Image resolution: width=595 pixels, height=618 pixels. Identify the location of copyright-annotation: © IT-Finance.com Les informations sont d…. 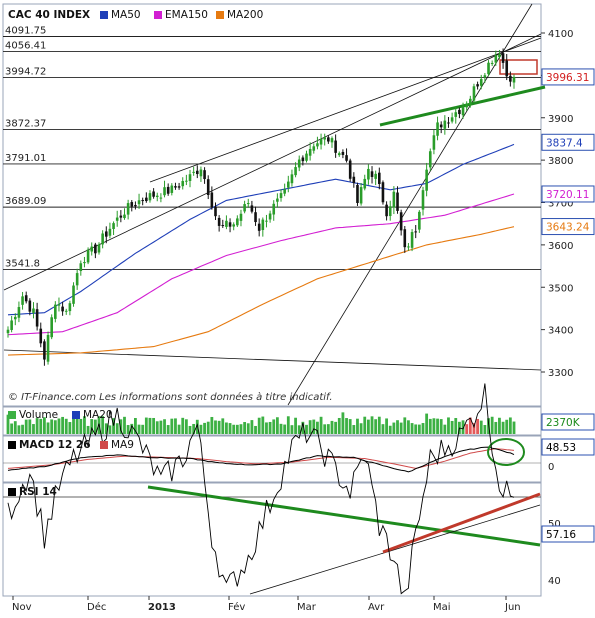
(170, 397).